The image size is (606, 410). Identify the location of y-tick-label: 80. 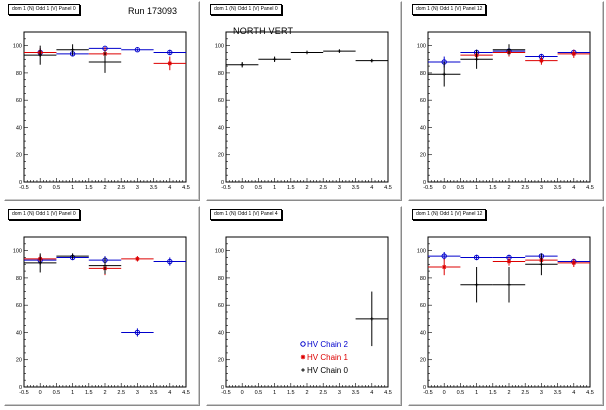
(19, 279).